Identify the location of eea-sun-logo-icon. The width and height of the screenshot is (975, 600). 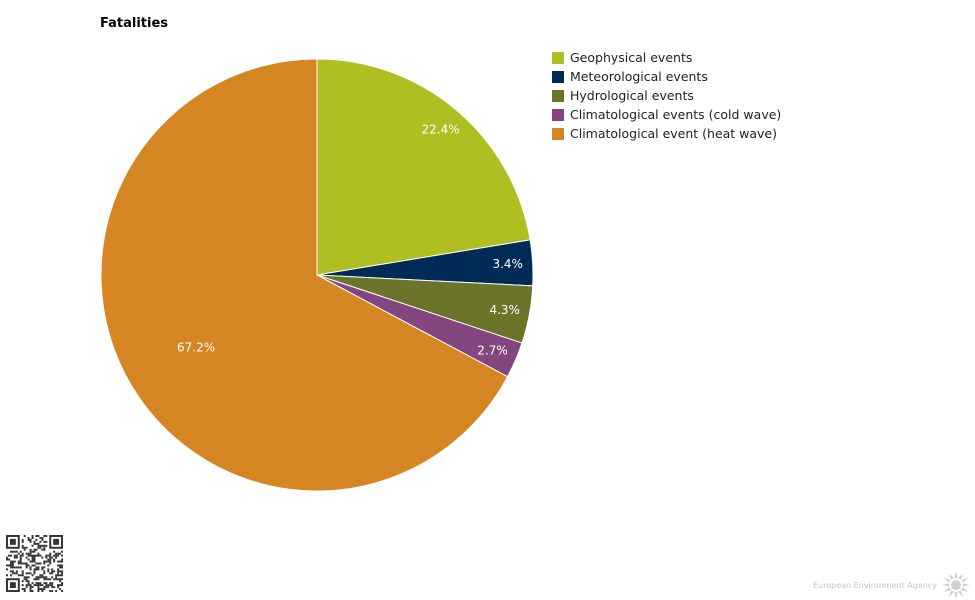
(955, 585).